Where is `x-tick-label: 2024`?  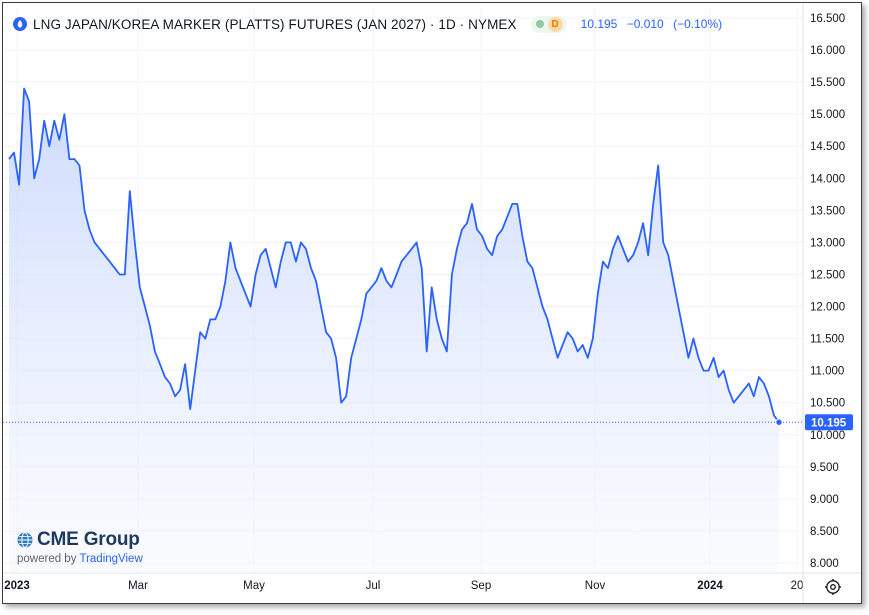 x-tick-label: 2024 is located at coordinates (710, 586).